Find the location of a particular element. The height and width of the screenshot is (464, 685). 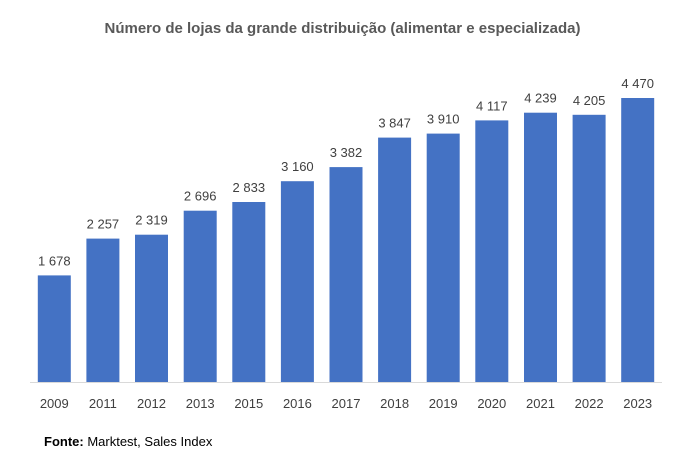

value-label-2019: 3 910 is located at coordinates (443, 119).